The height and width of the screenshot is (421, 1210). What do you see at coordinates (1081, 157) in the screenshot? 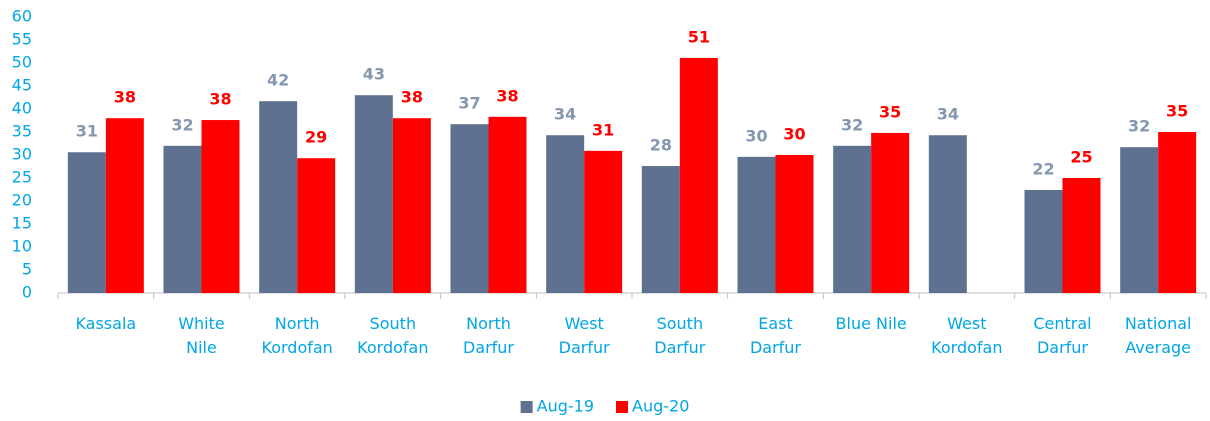
I see `data-label: 25` at bounding box center [1081, 157].